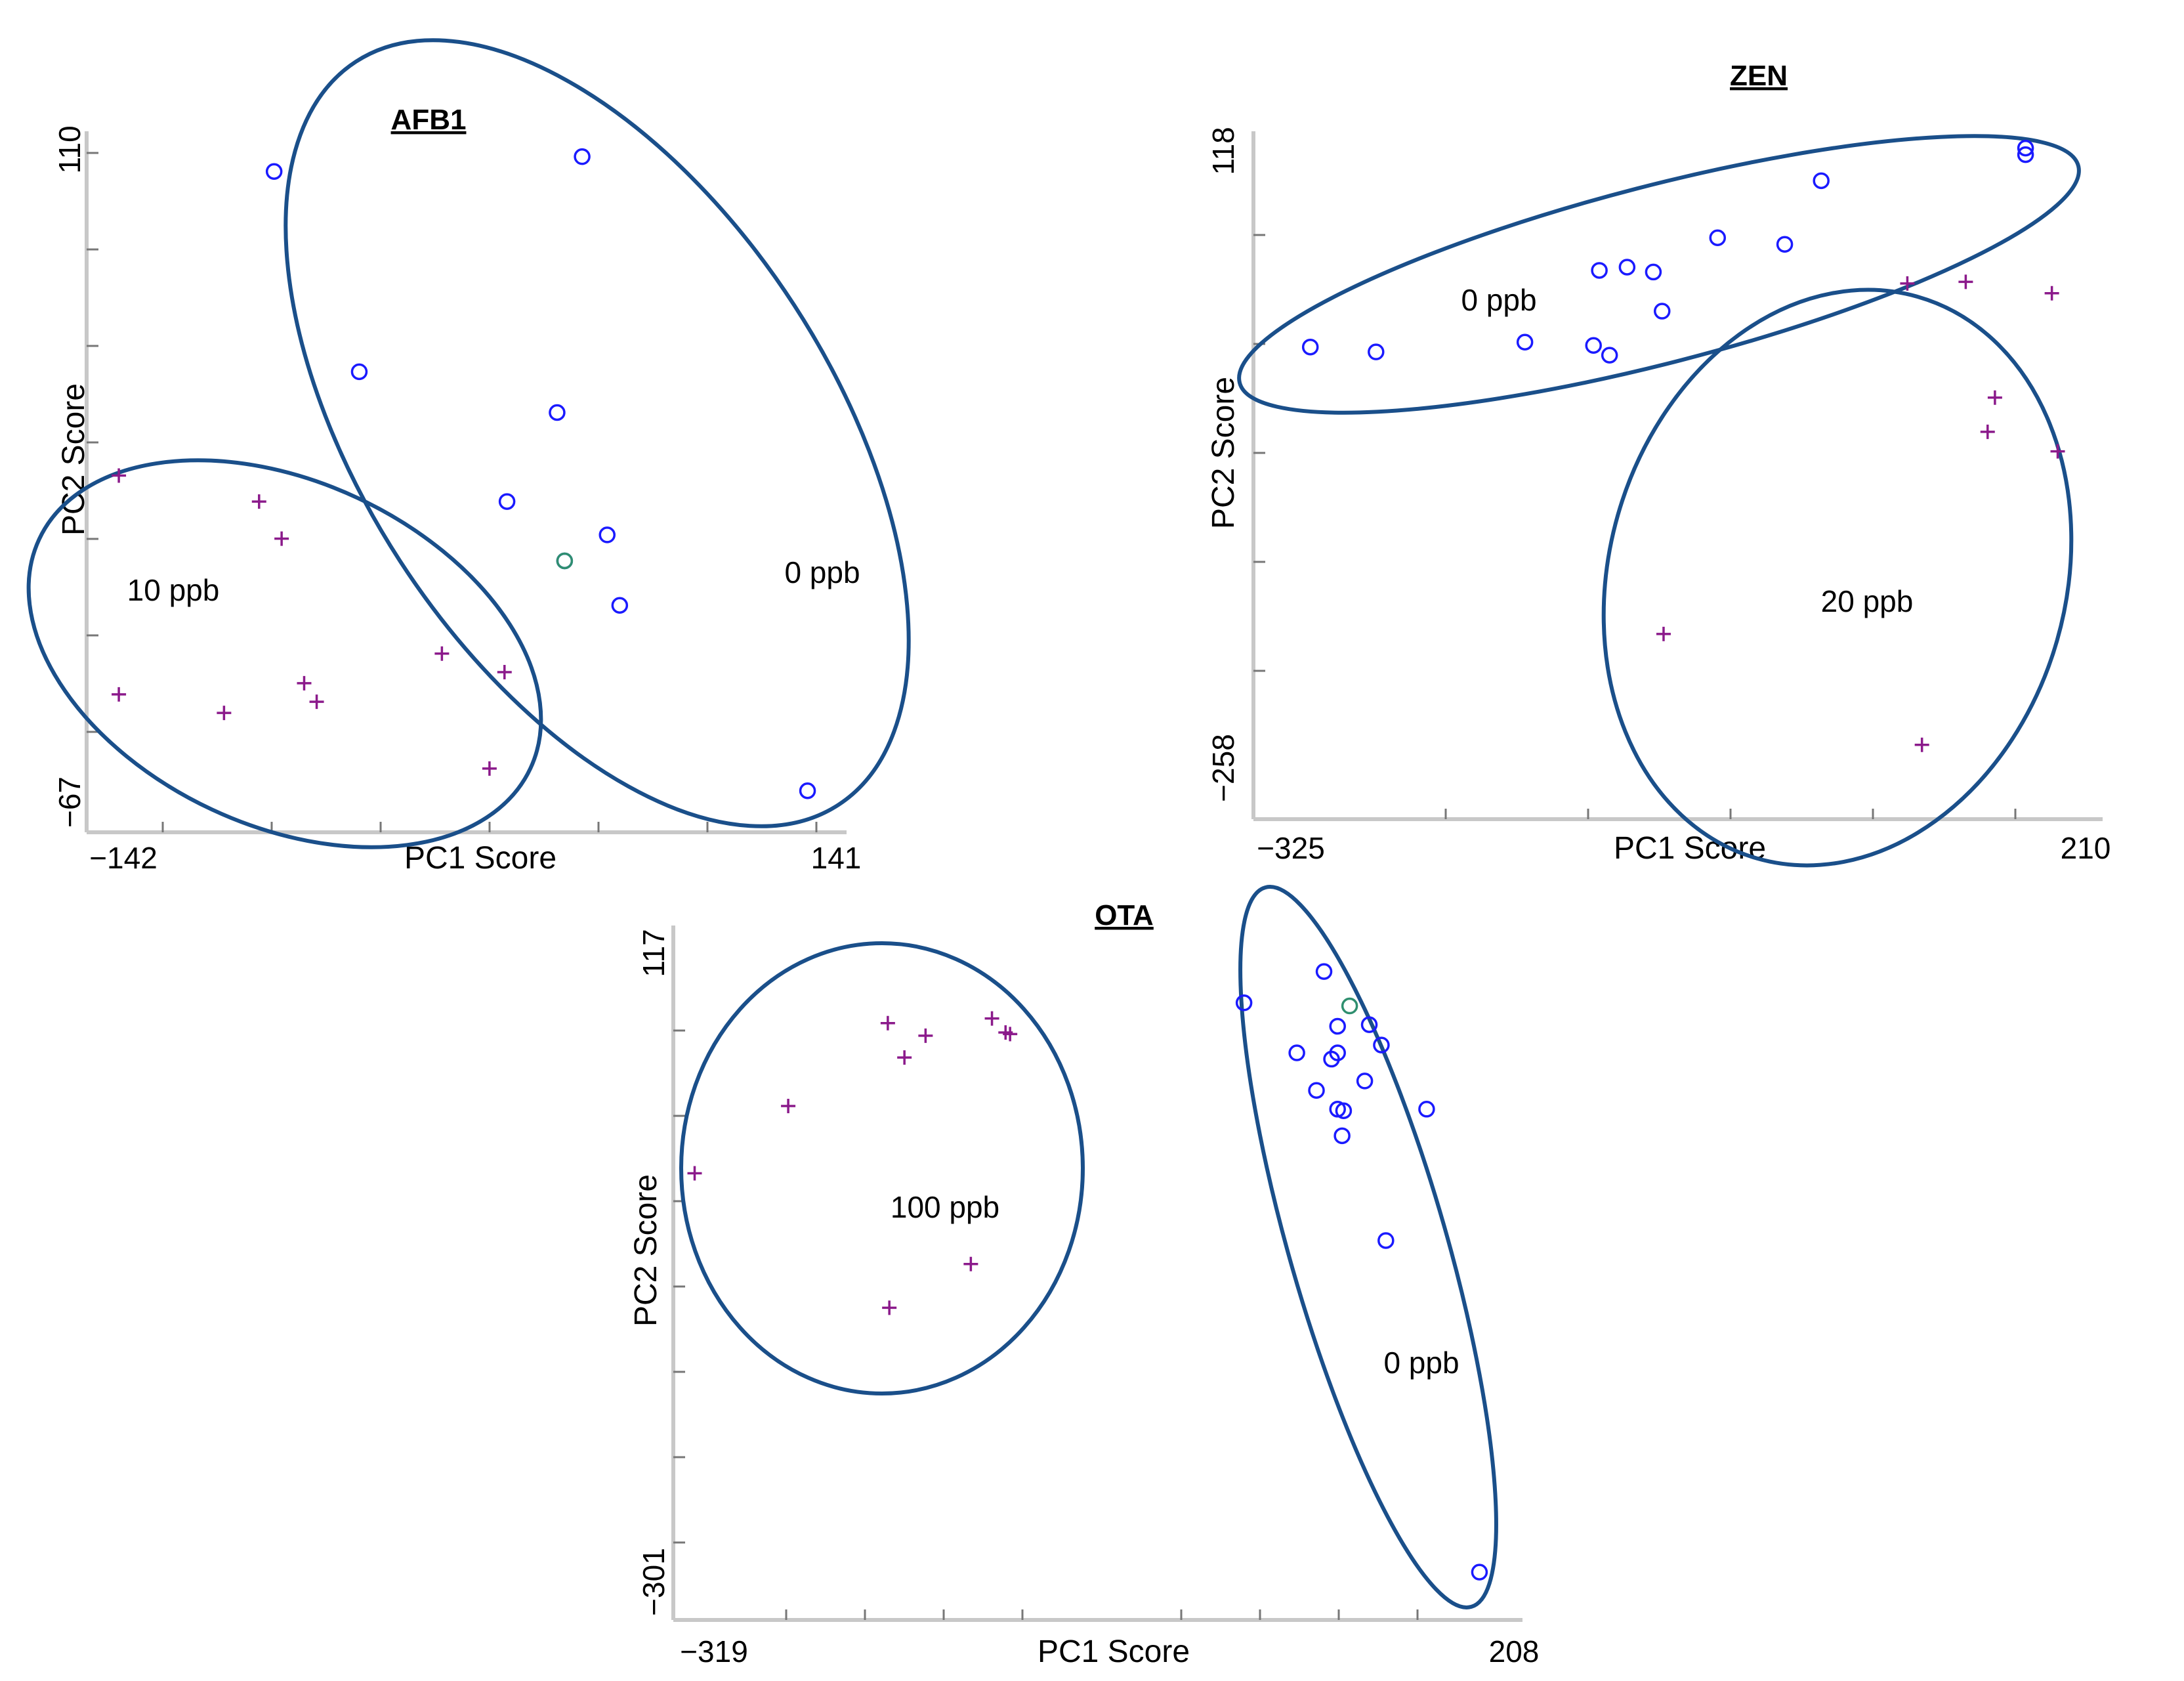  I want to click on afb1-axis-ticks, so click(452, 492).